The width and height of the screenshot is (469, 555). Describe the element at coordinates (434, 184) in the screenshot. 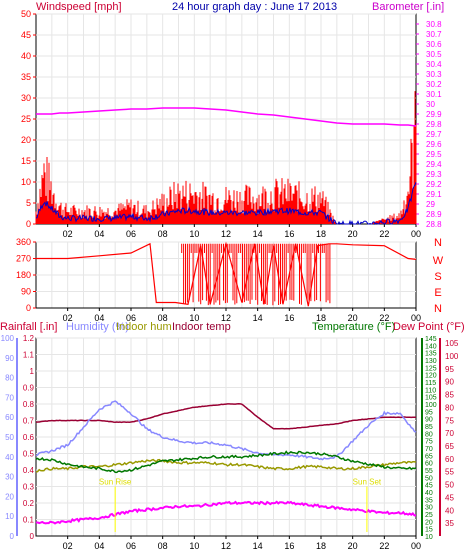

I see `baro-tick-label: 29.2` at that location.